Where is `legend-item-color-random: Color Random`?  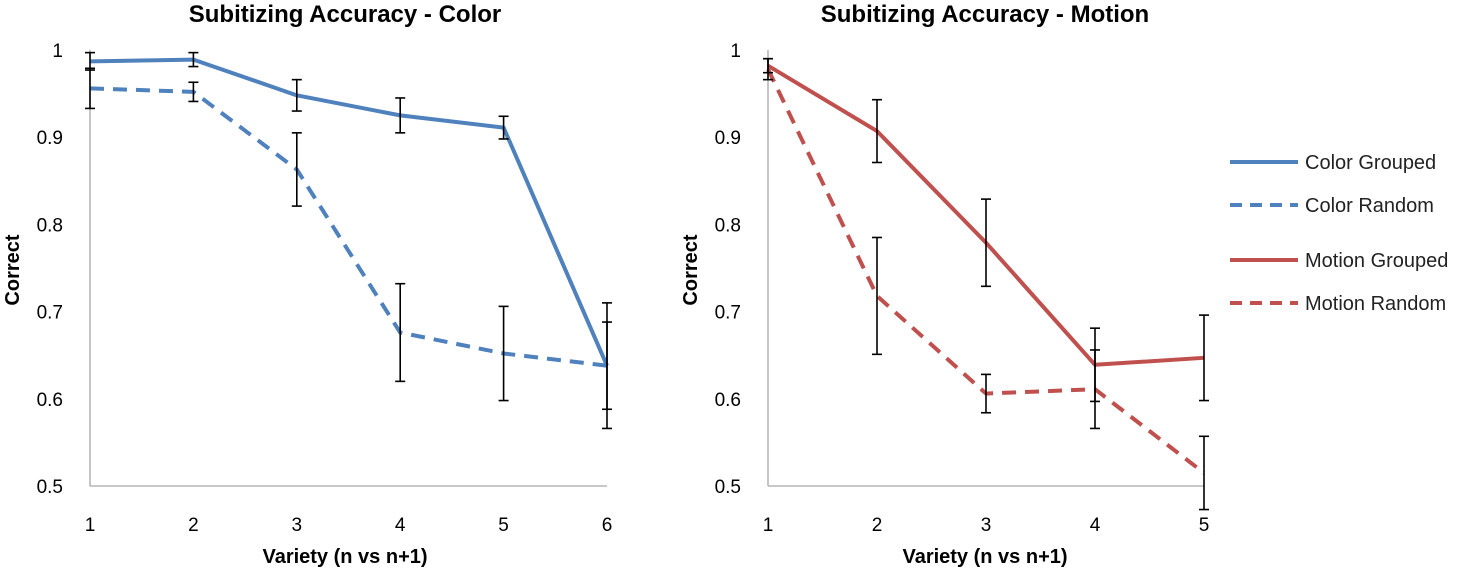 legend-item-color-random: Color Random is located at coordinates (1332, 206).